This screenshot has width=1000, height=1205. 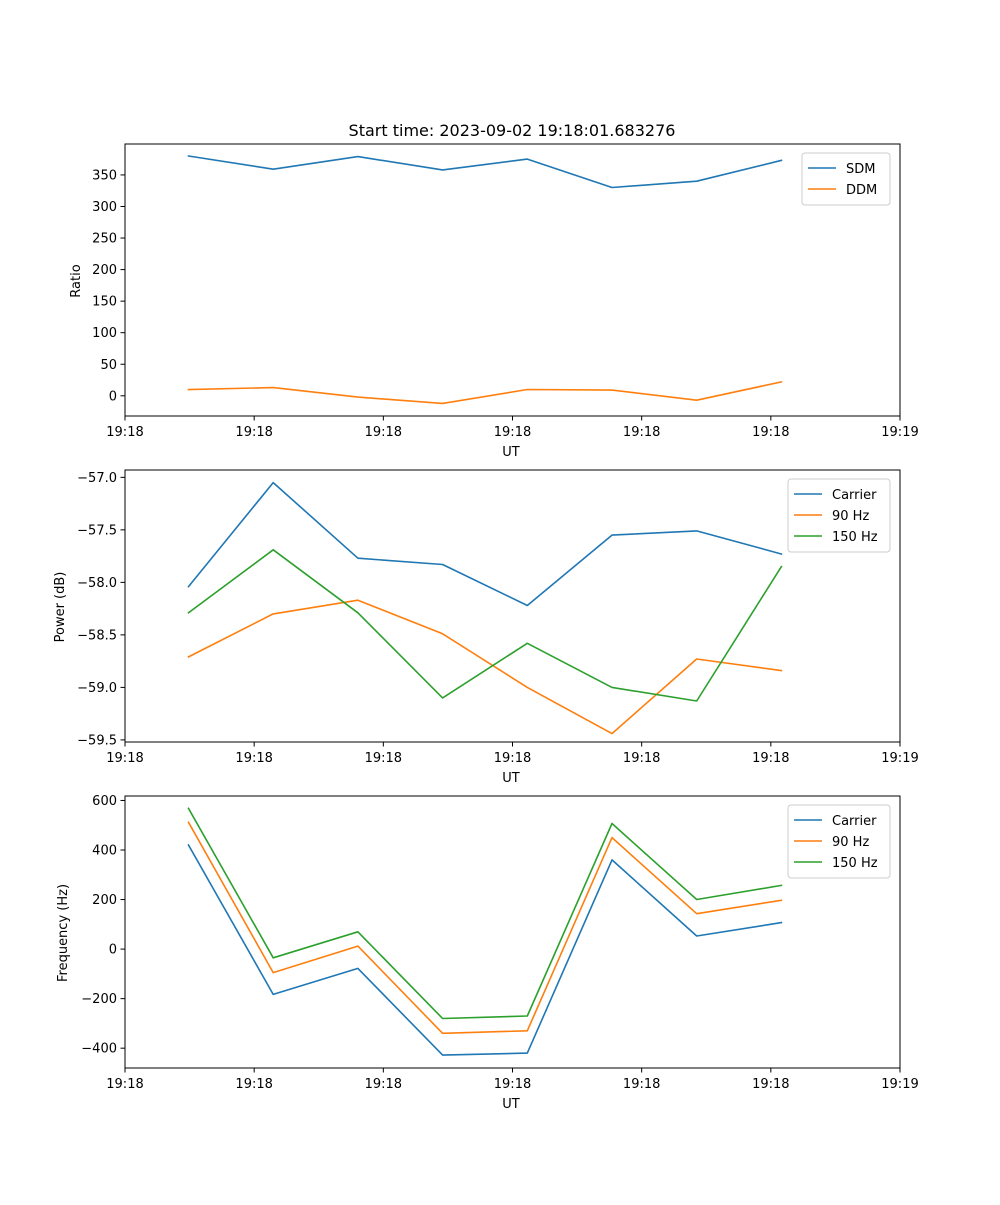 I want to click on y-tick-label: −400, so click(x=99, y=1049).